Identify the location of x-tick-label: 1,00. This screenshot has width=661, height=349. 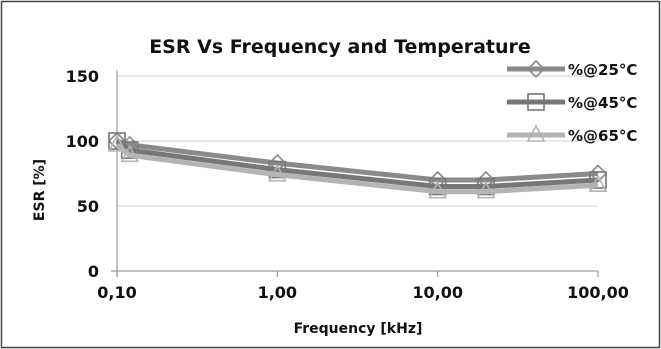
(277, 292).